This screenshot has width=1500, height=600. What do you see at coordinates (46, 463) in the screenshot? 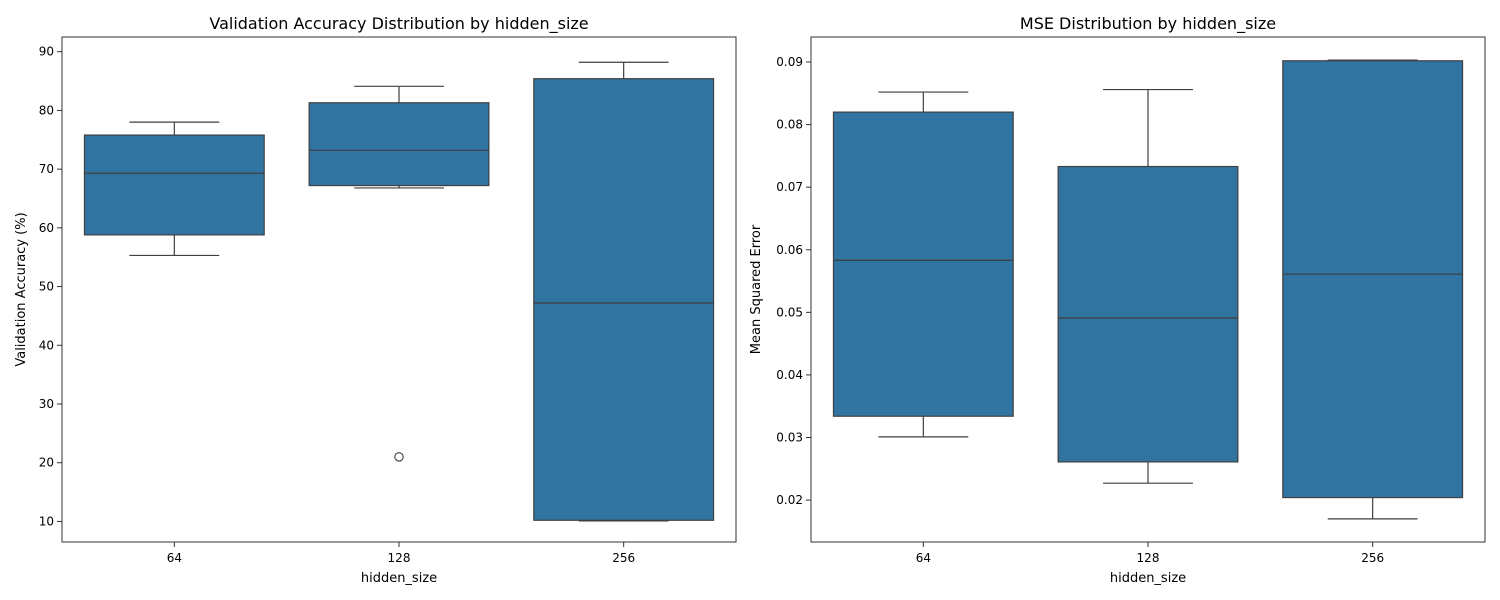
I see `y-tick-label: 20` at bounding box center [46, 463].